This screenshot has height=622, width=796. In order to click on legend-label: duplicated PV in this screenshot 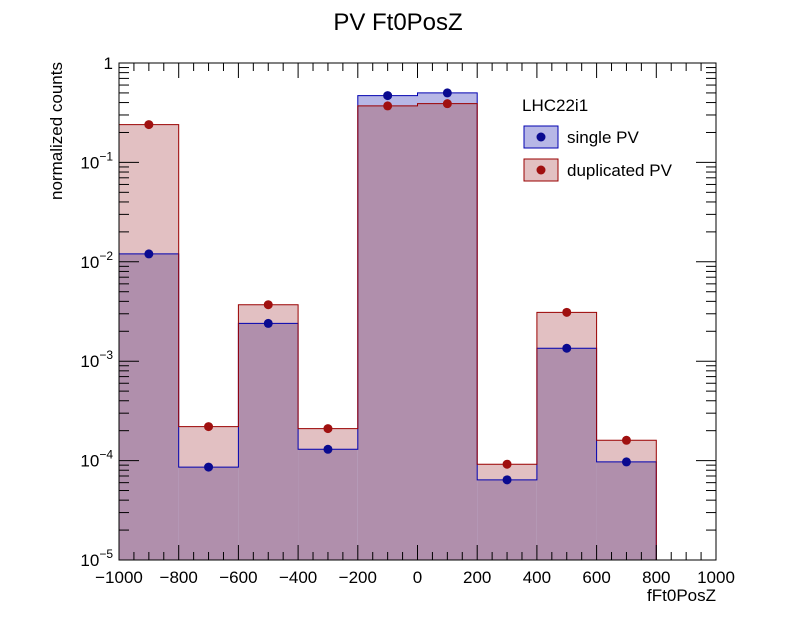, I will do `click(620, 170)`.